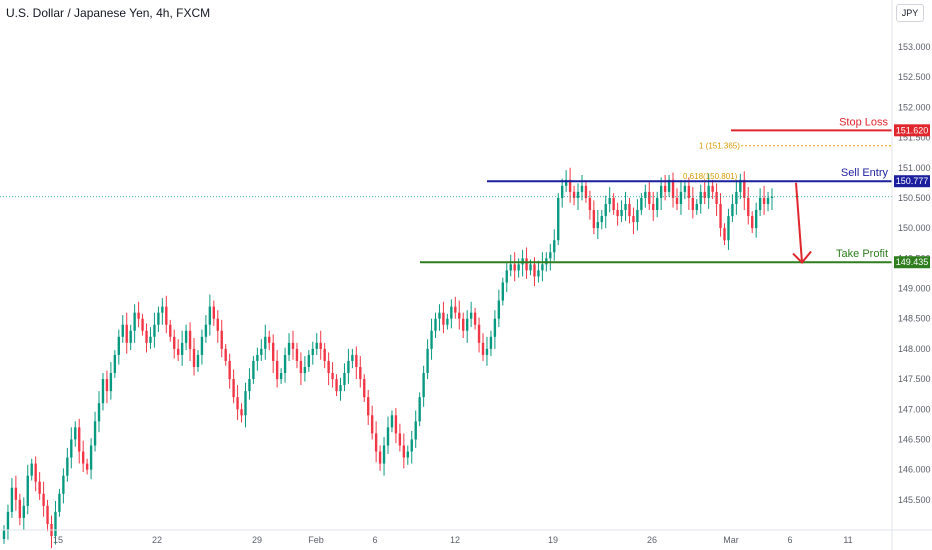 This screenshot has width=932, height=550. I want to click on price-tick-label: 149.000, so click(914, 289).